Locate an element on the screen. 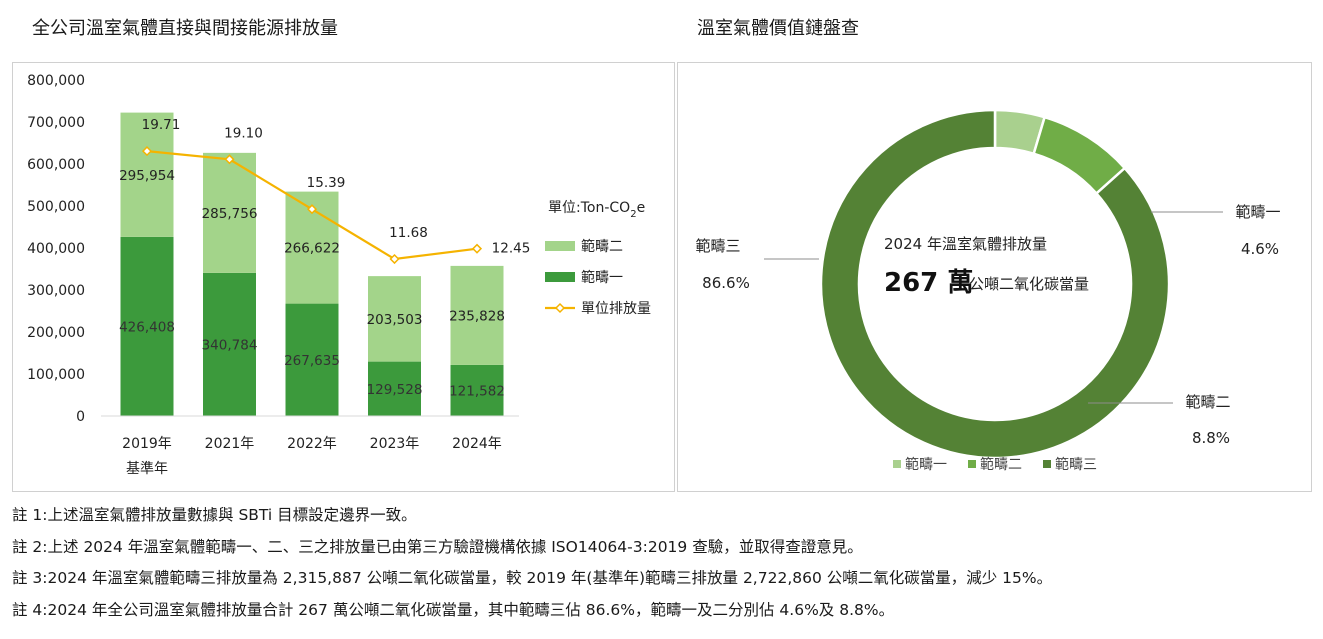 The height and width of the screenshot is (639, 1323). y-tick-label: 700,000 is located at coordinates (56, 123).